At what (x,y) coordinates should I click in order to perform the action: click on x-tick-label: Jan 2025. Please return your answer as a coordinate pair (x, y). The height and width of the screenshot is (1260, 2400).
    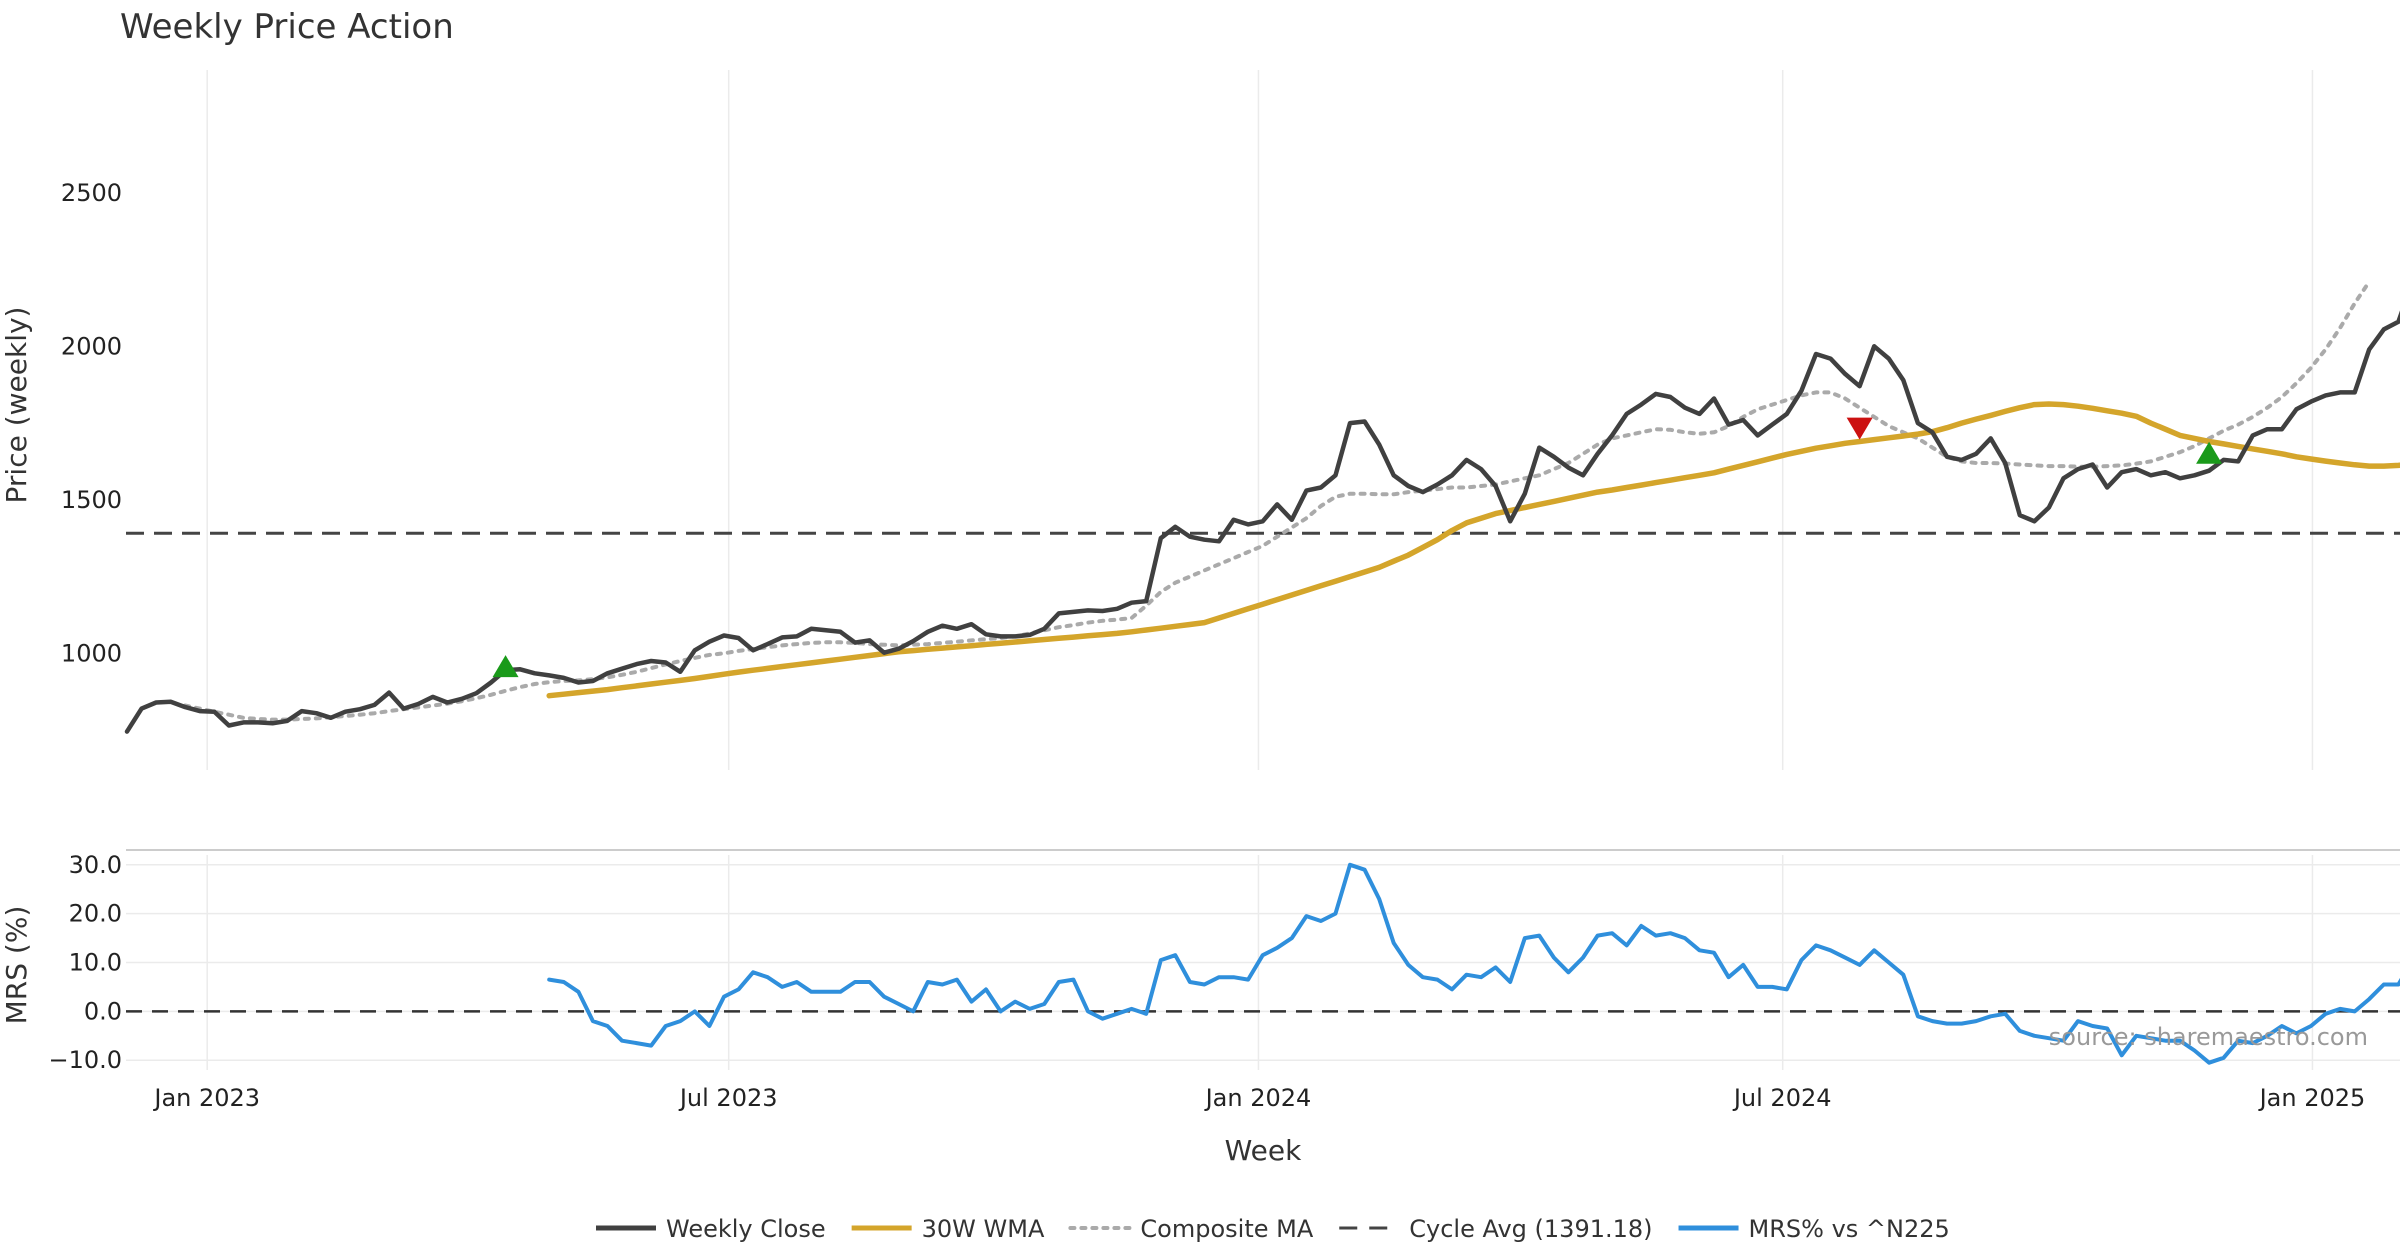
    Looking at the image, I should click on (2312, 1098).